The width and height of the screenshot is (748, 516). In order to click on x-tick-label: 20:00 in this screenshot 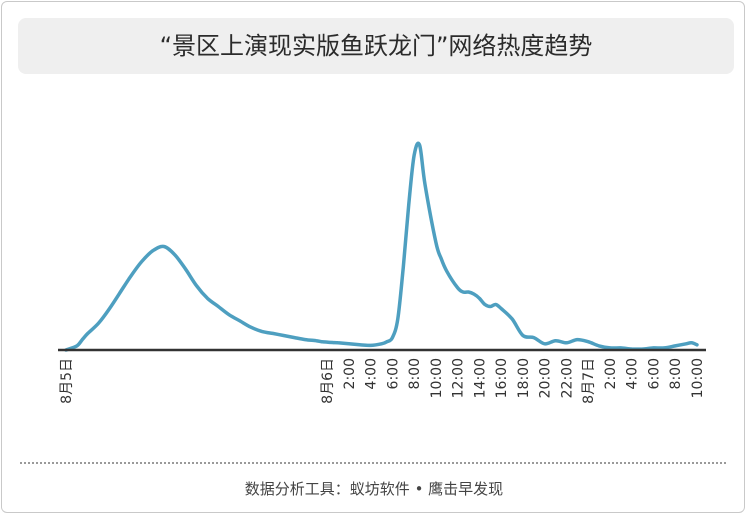, I will do `click(546, 378)`.